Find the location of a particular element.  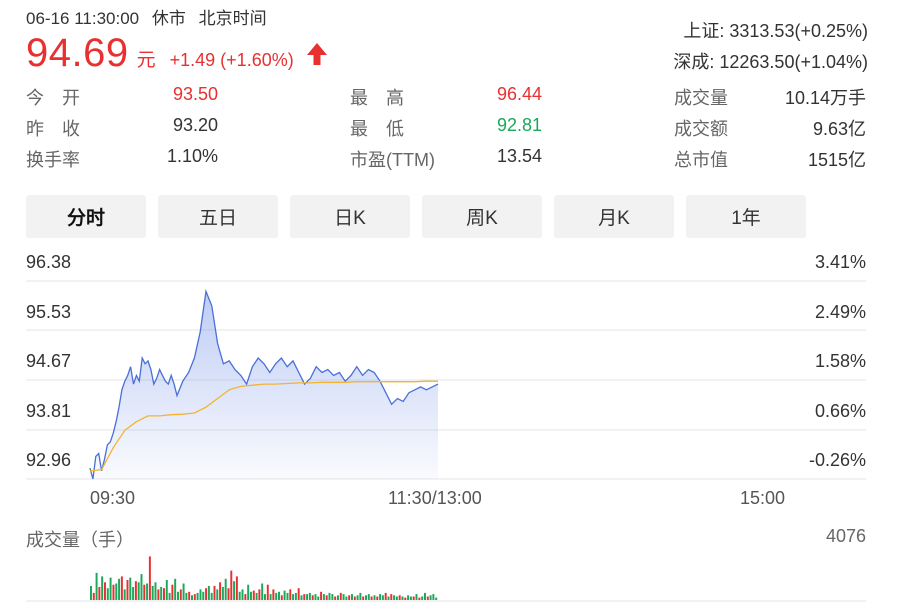

price-line is located at coordinates (264, 384).